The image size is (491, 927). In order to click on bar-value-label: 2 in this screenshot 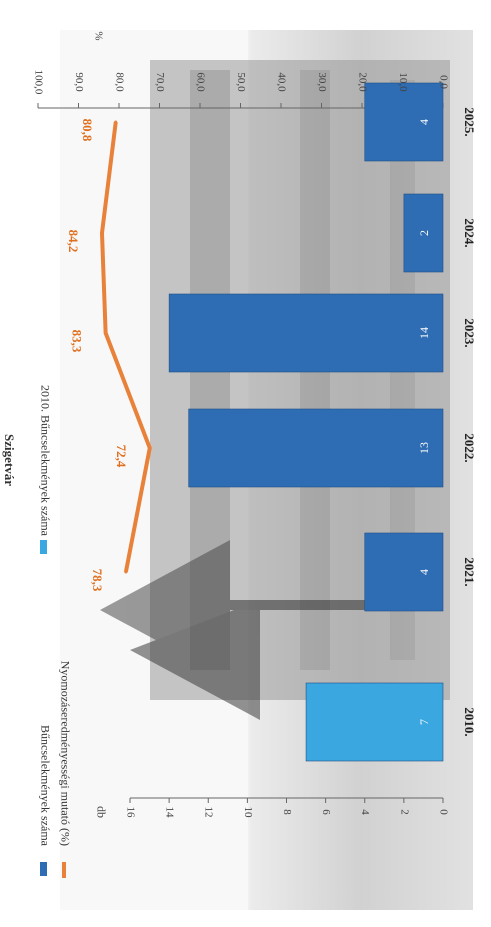, I will do `click(424, 233)`.